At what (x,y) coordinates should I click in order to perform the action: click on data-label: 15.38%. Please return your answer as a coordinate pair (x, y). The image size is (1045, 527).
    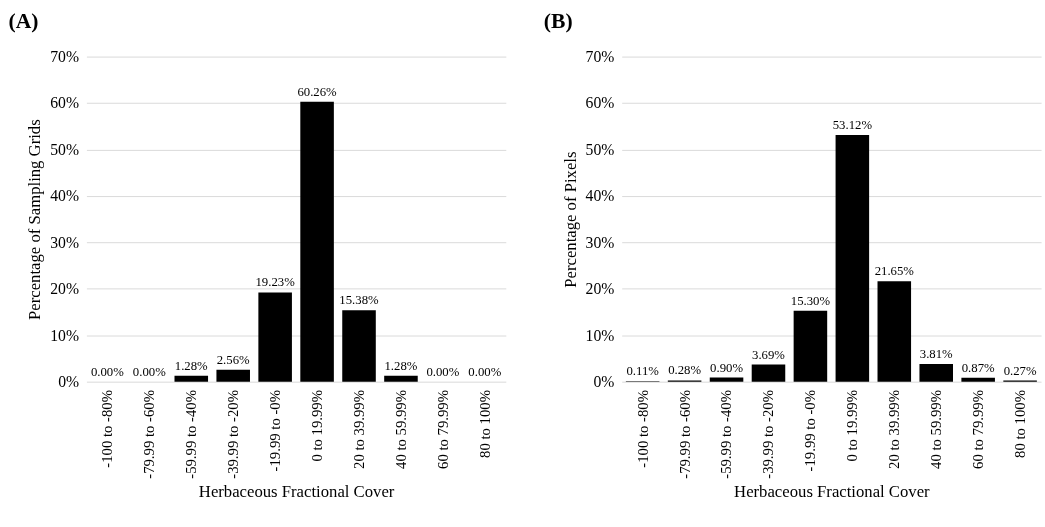
    Looking at the image, I should click on (359, 300).